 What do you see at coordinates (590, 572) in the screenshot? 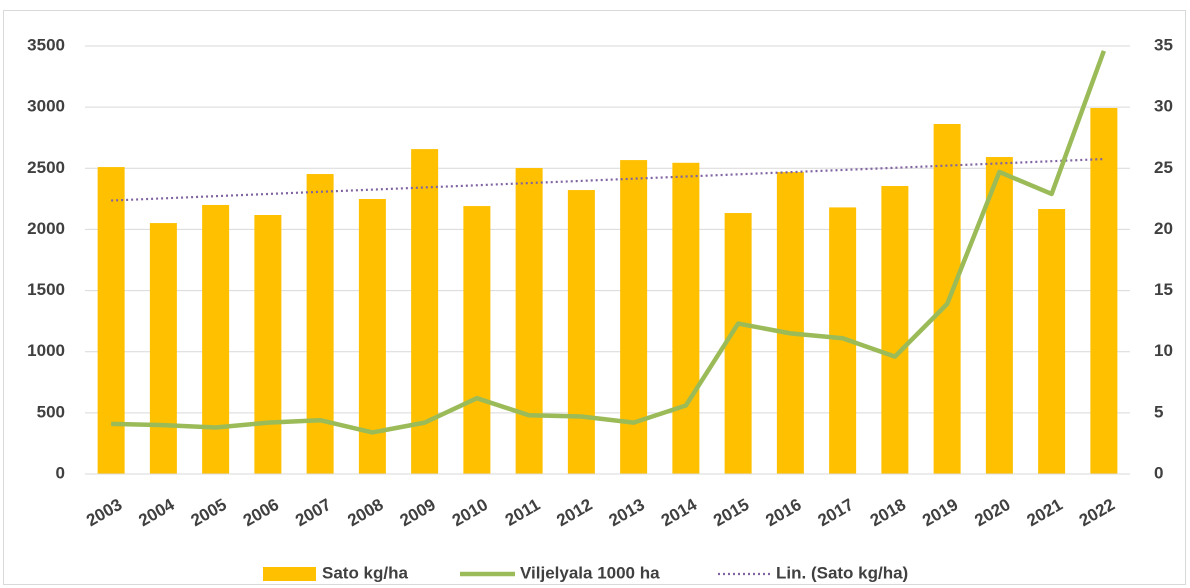
I see `legend-label: Viljelyala 1000 ha` at bounding box center [590, 572].